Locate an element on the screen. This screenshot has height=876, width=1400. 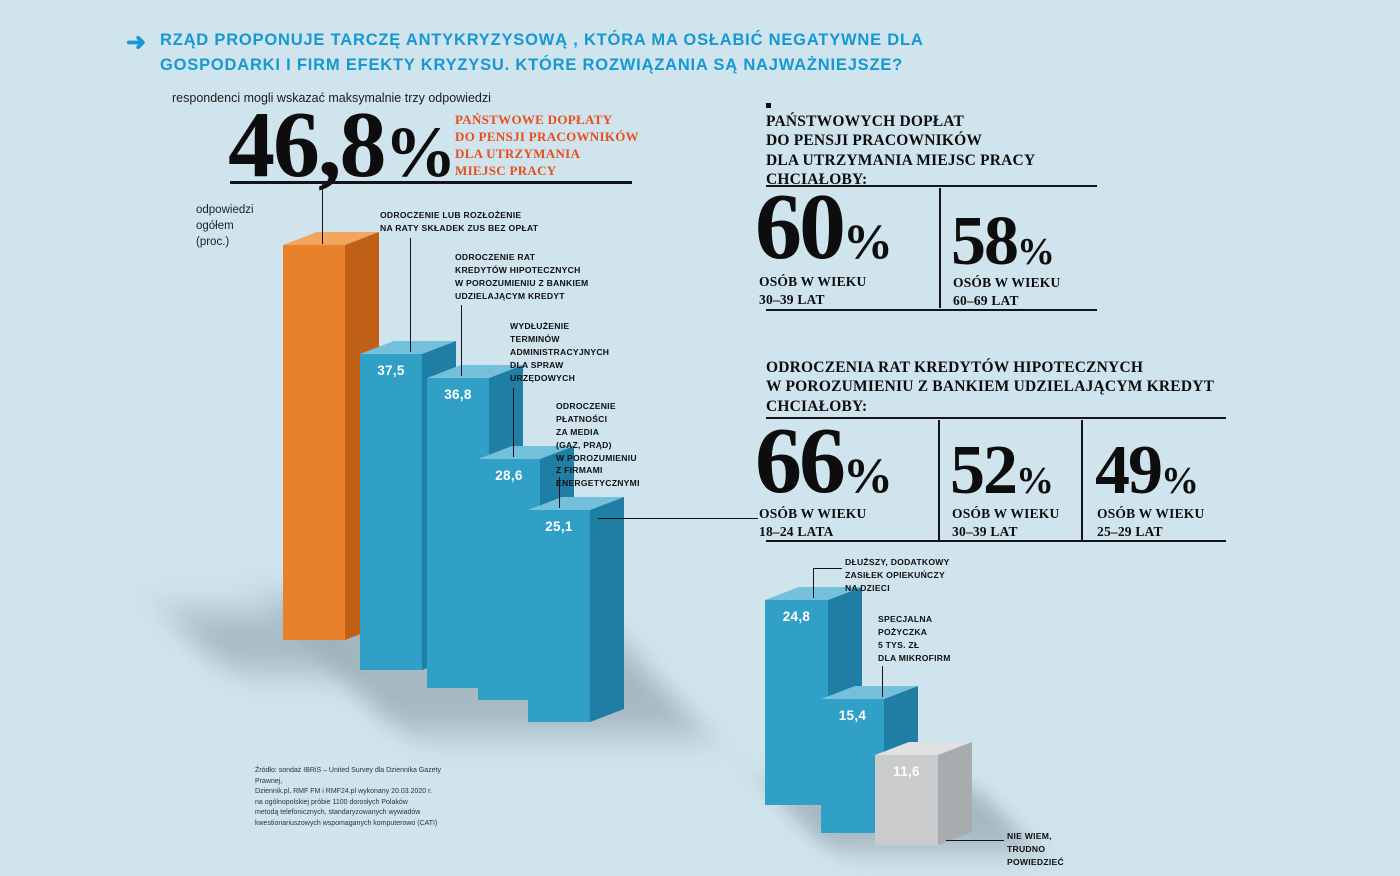
bar-state-subsidies is located at coordinates (331, 436).